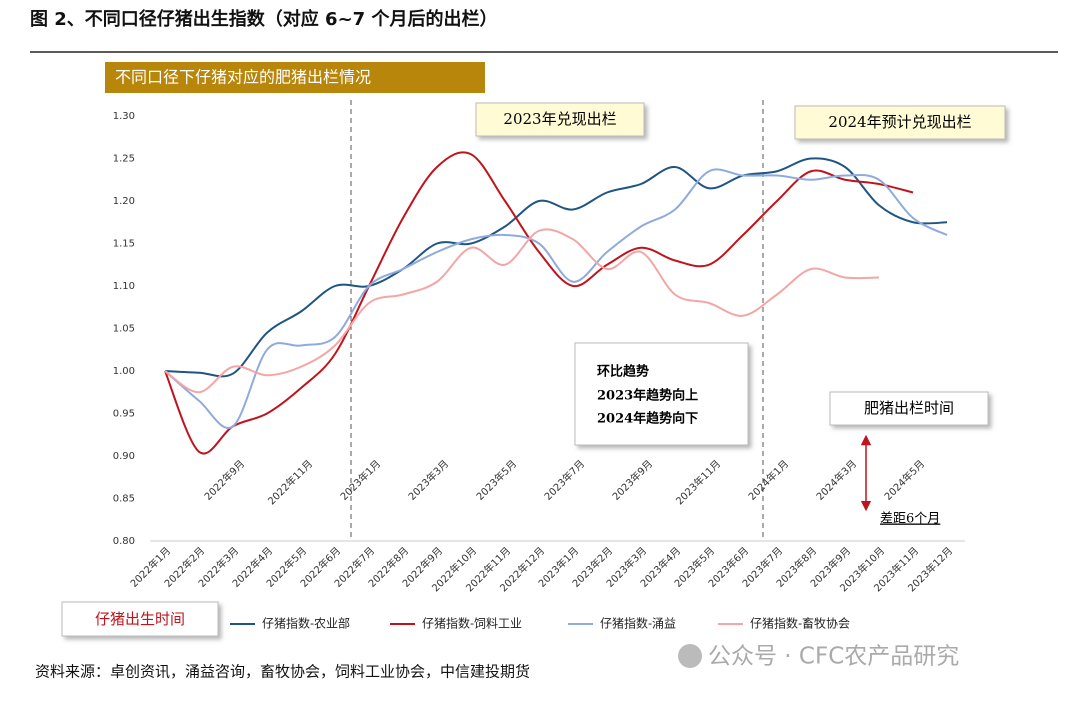 This screenshot has height=702, width=1080. I want to click on banner: 不同口径下仔猪对应的肥猪出栏情况, so click(243, 77).